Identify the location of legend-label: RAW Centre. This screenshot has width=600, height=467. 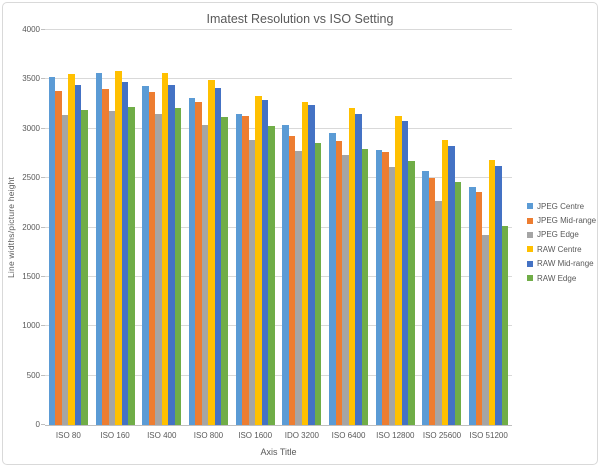
(559, 249).